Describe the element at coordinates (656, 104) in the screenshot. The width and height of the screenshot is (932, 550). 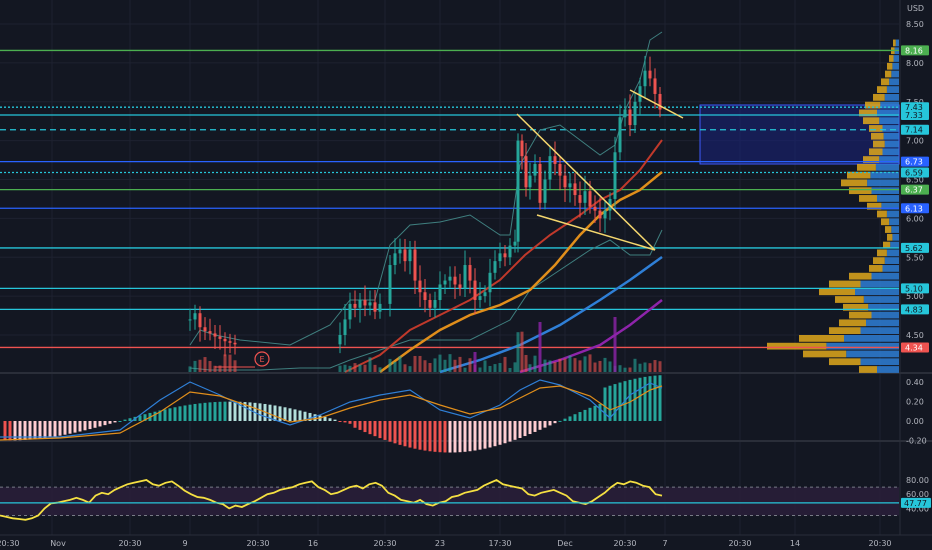
I see `trendline-flag` at that location.